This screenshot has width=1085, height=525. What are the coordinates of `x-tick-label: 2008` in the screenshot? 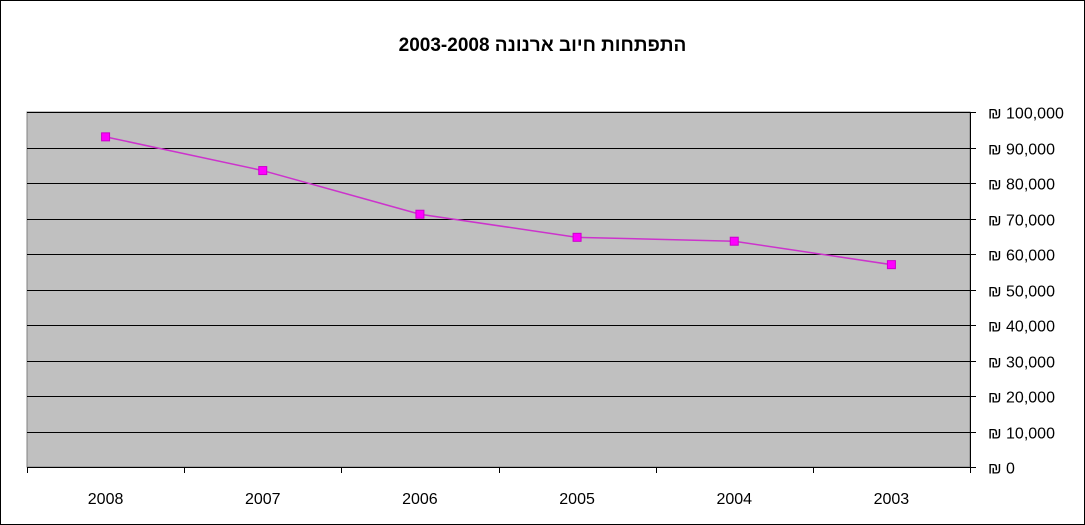 It's located at (106, 499).